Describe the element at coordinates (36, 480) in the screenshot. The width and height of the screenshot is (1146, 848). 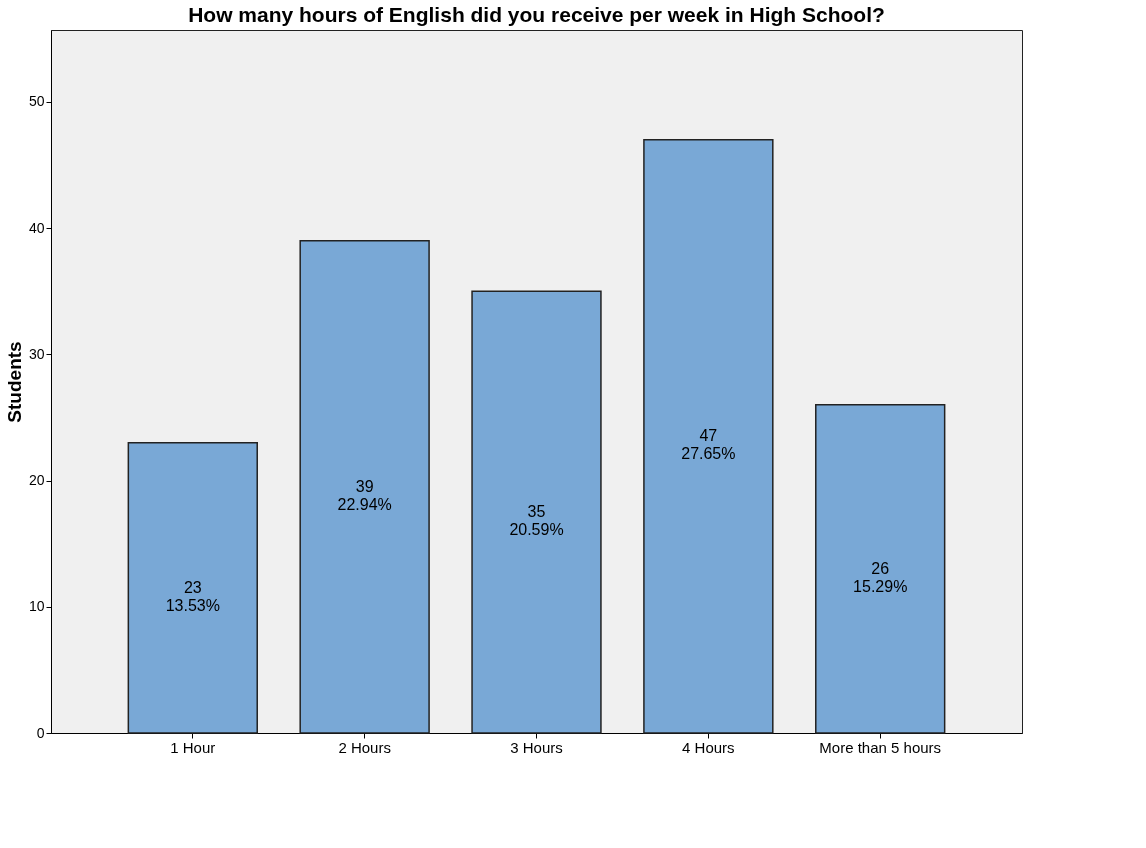
I see `y-tick-label: 20` at that location.